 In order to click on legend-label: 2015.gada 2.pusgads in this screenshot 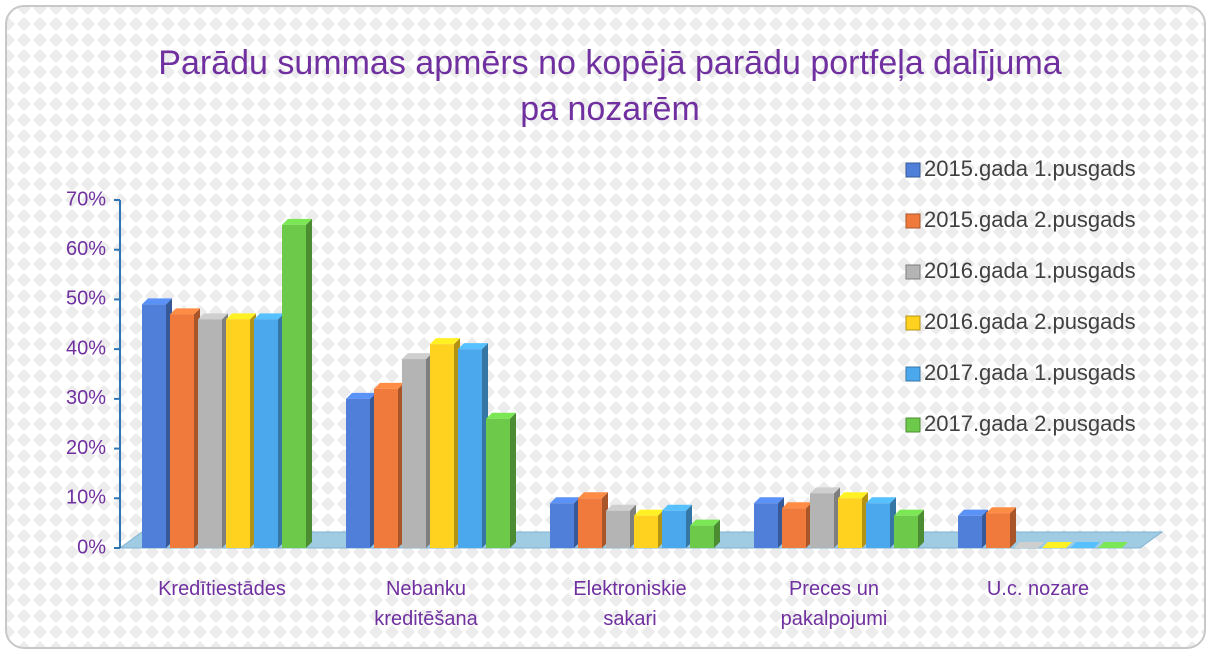, I will do `click(1030, 219)`.